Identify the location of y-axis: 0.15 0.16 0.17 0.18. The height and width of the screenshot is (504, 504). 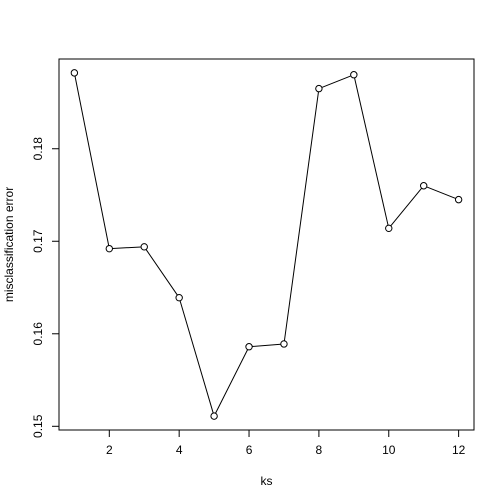
(45, 287).